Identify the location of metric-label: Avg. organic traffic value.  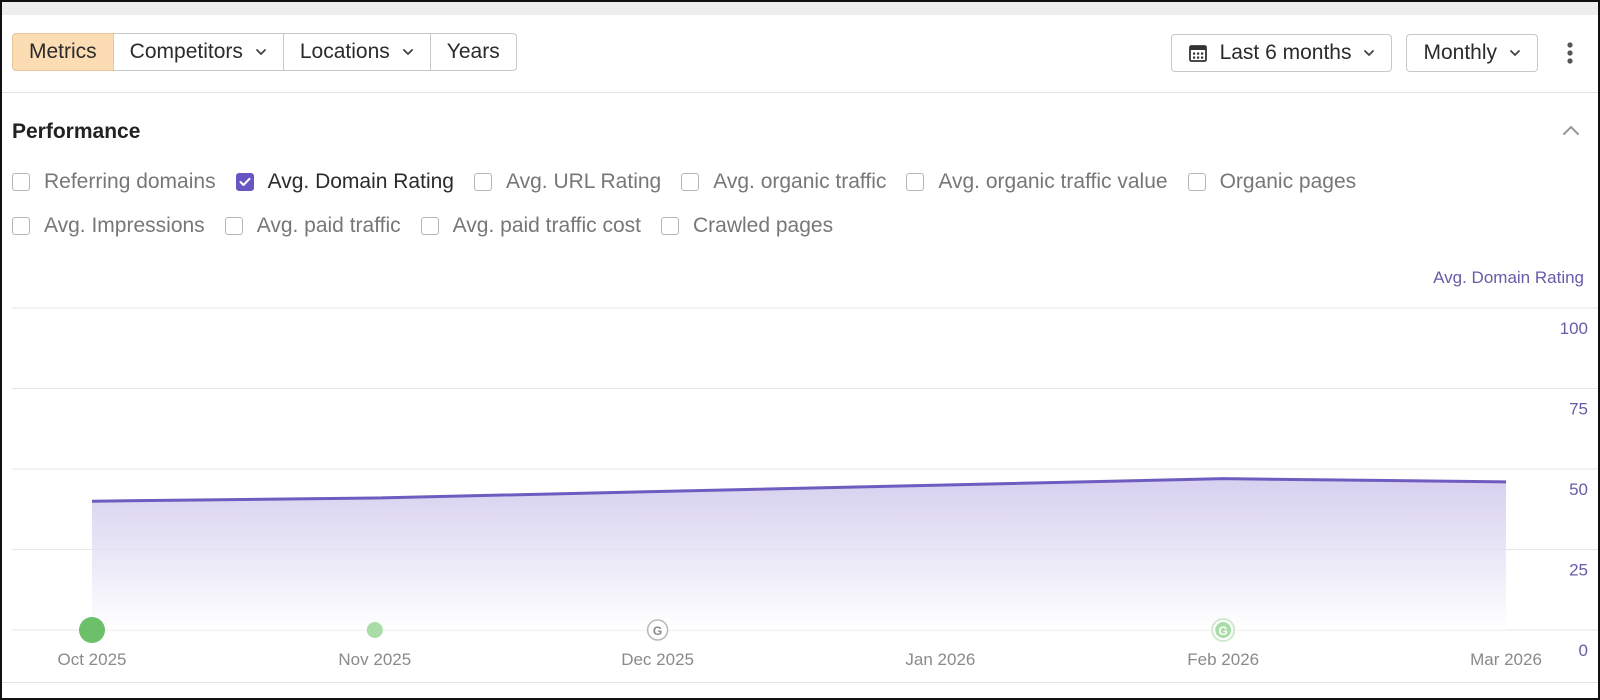
(1053, 181).